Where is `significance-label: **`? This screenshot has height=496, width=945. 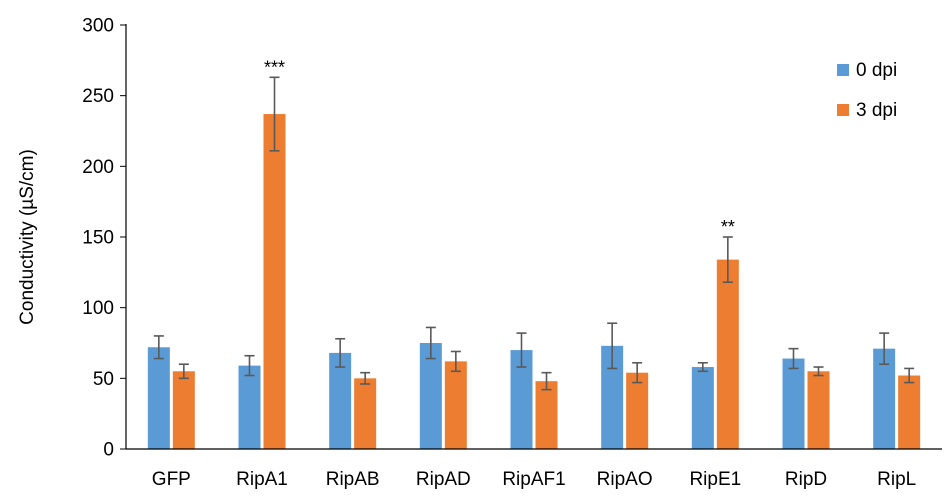 significance-label: ** is located at coordinates (728, 227).